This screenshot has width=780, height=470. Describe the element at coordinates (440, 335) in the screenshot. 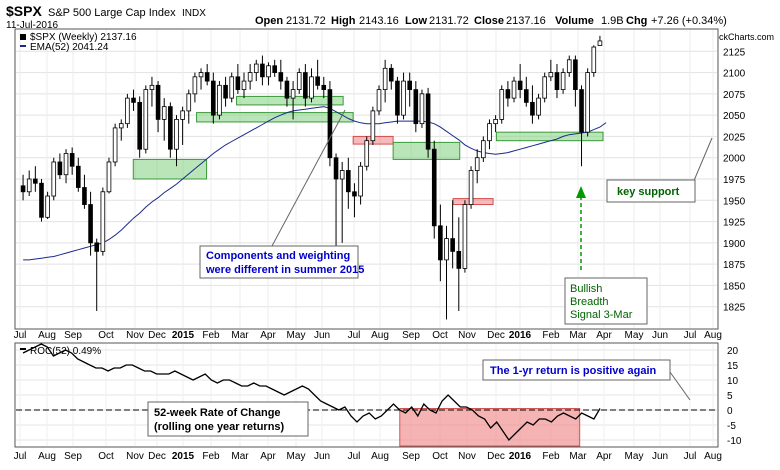

I see `price-x-tick-label: Oct` at that location.